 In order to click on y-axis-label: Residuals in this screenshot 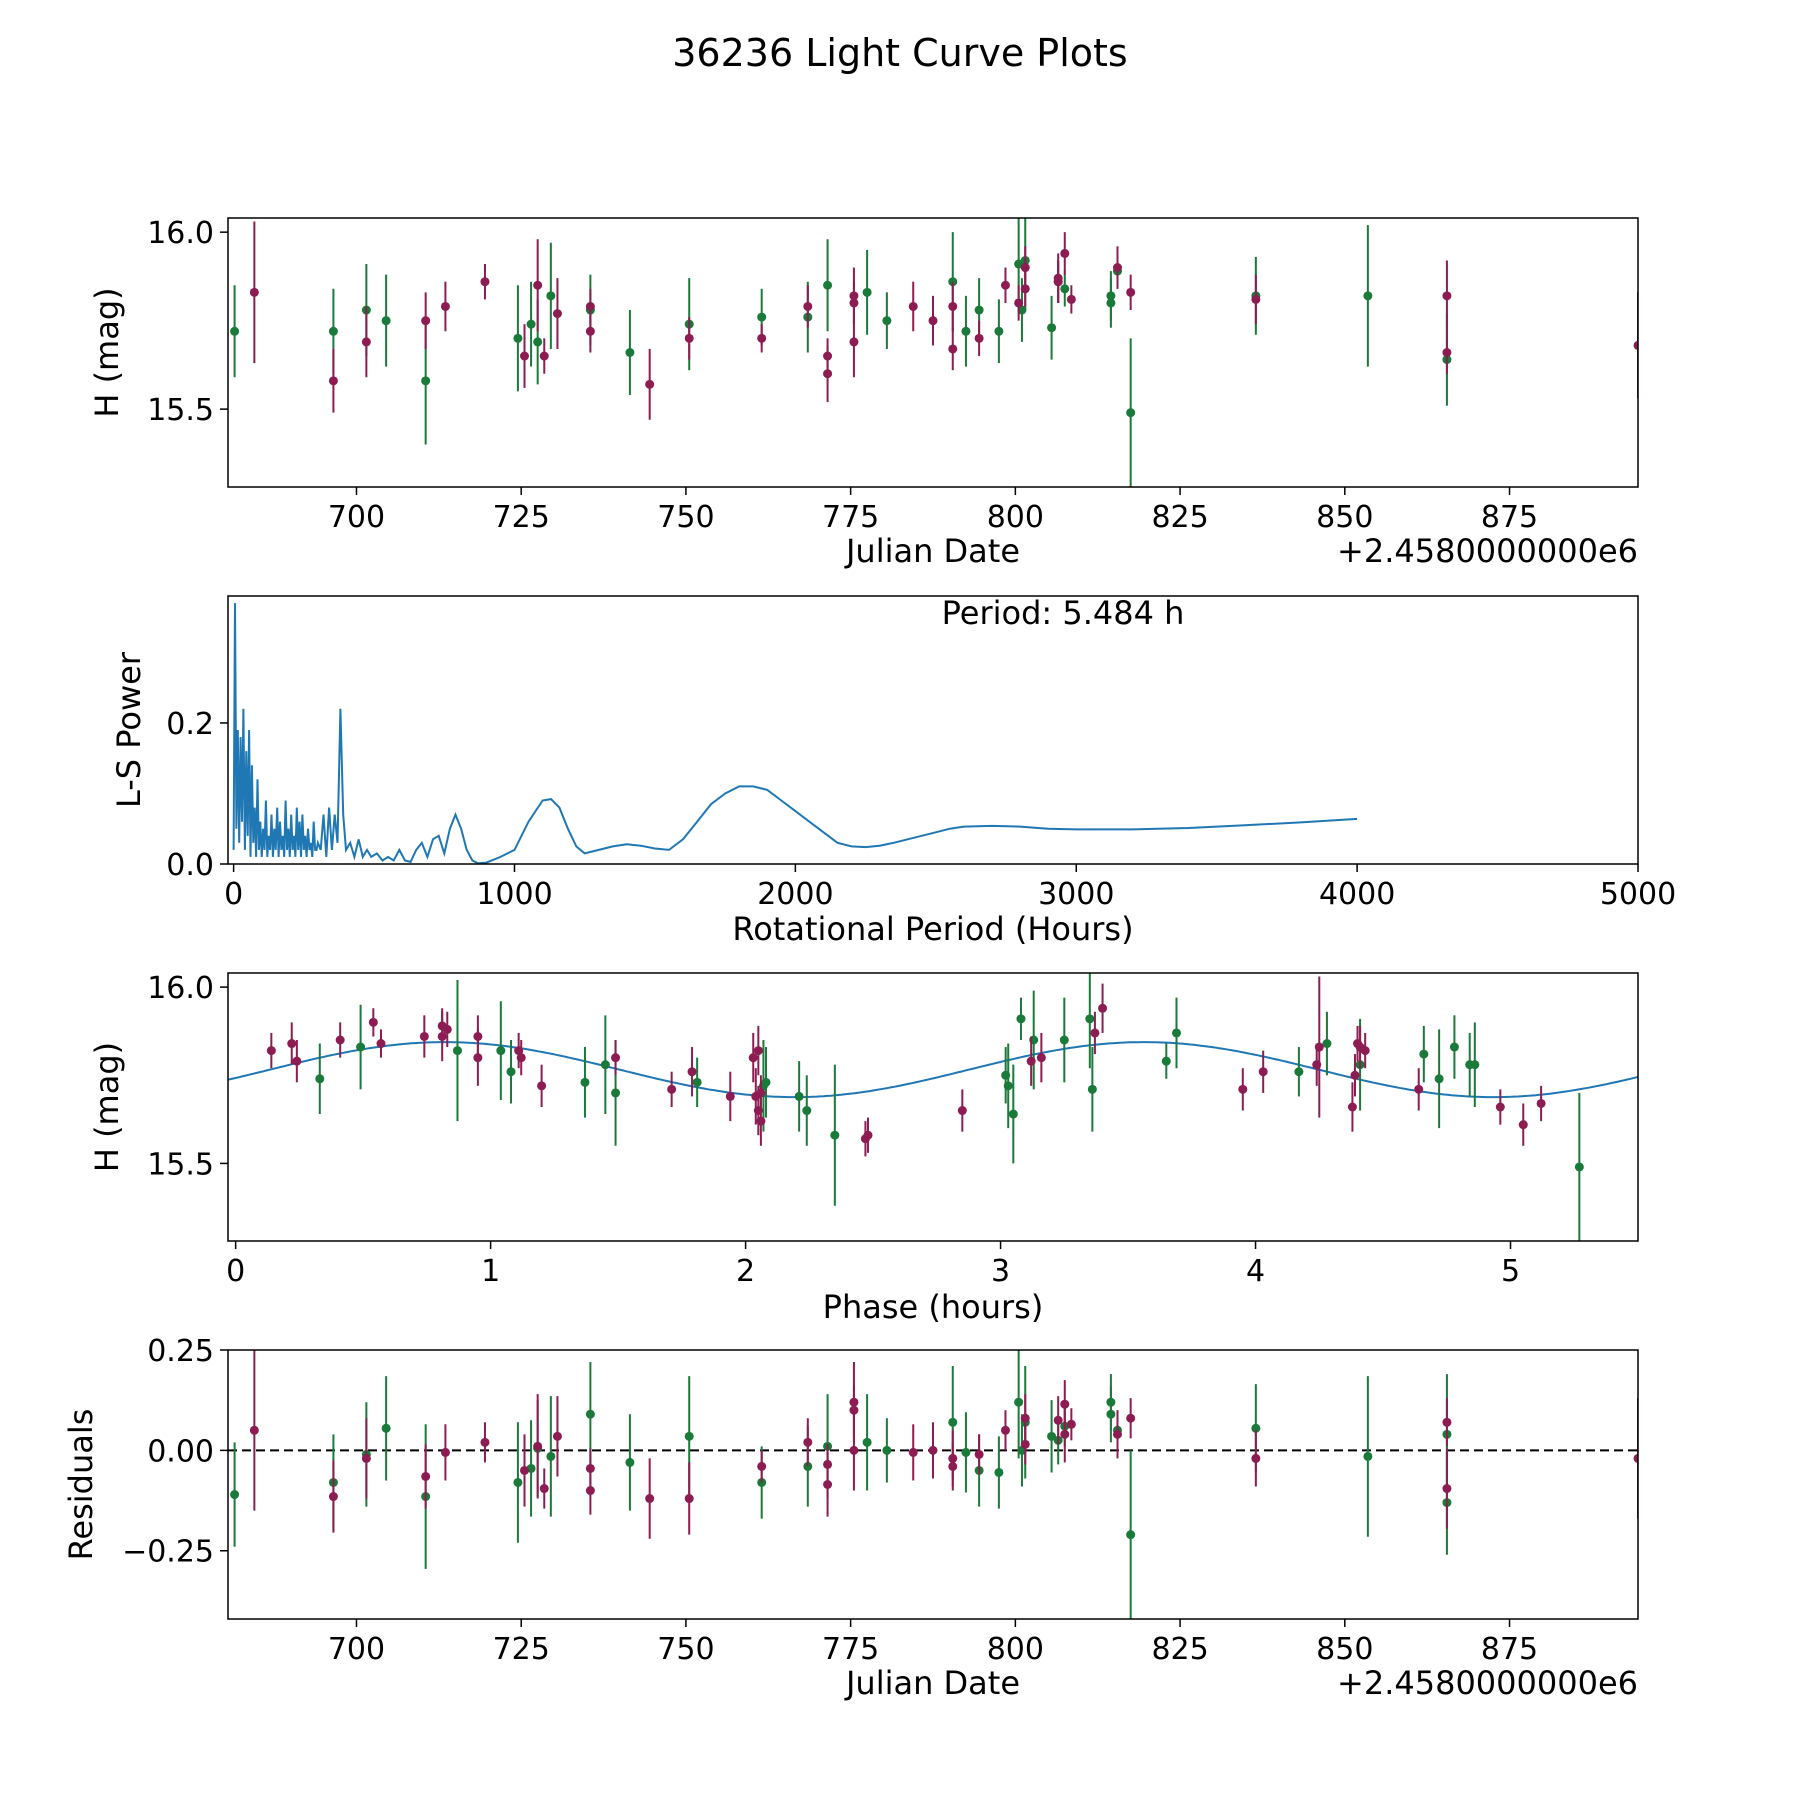, I will do `click(81, 1485)`.